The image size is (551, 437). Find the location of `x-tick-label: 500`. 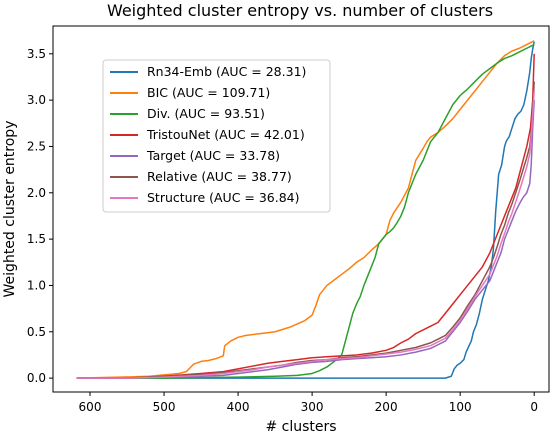

x-tick-label: 500 is located at coordinates (164, 407).